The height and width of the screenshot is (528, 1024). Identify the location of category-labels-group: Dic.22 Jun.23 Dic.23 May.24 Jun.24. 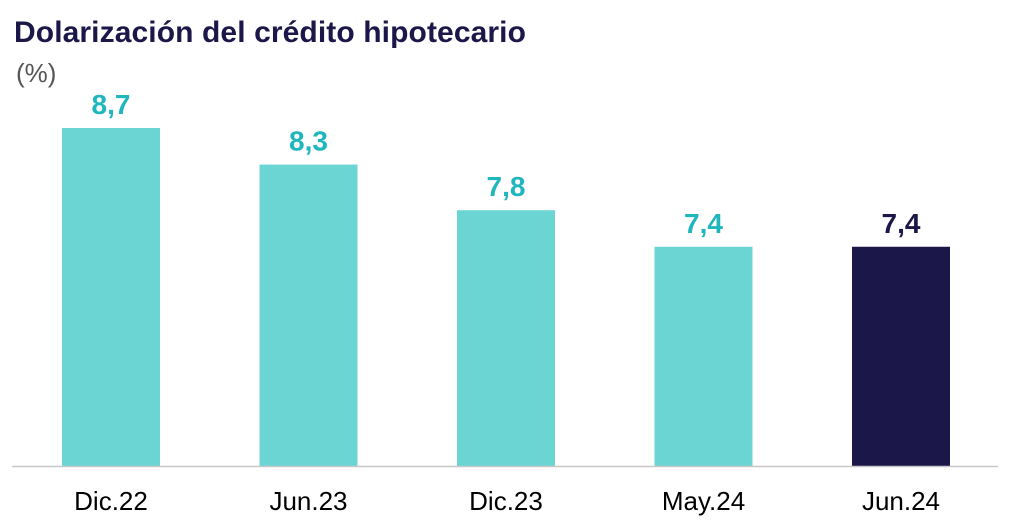
(507, 501).